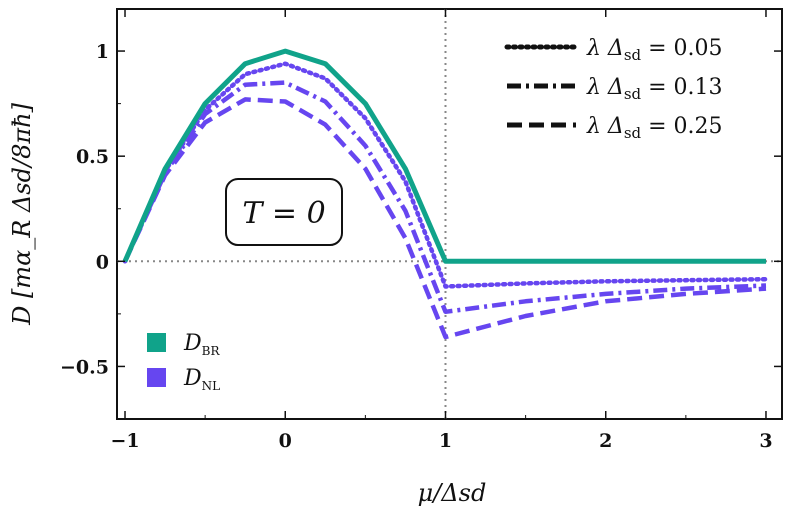  What do you see at coordinates (22, 213) in the screenshot?
I see `y-axis-label: D [mα_R Δsd/8πħ]` at bounding box center [22, 213].